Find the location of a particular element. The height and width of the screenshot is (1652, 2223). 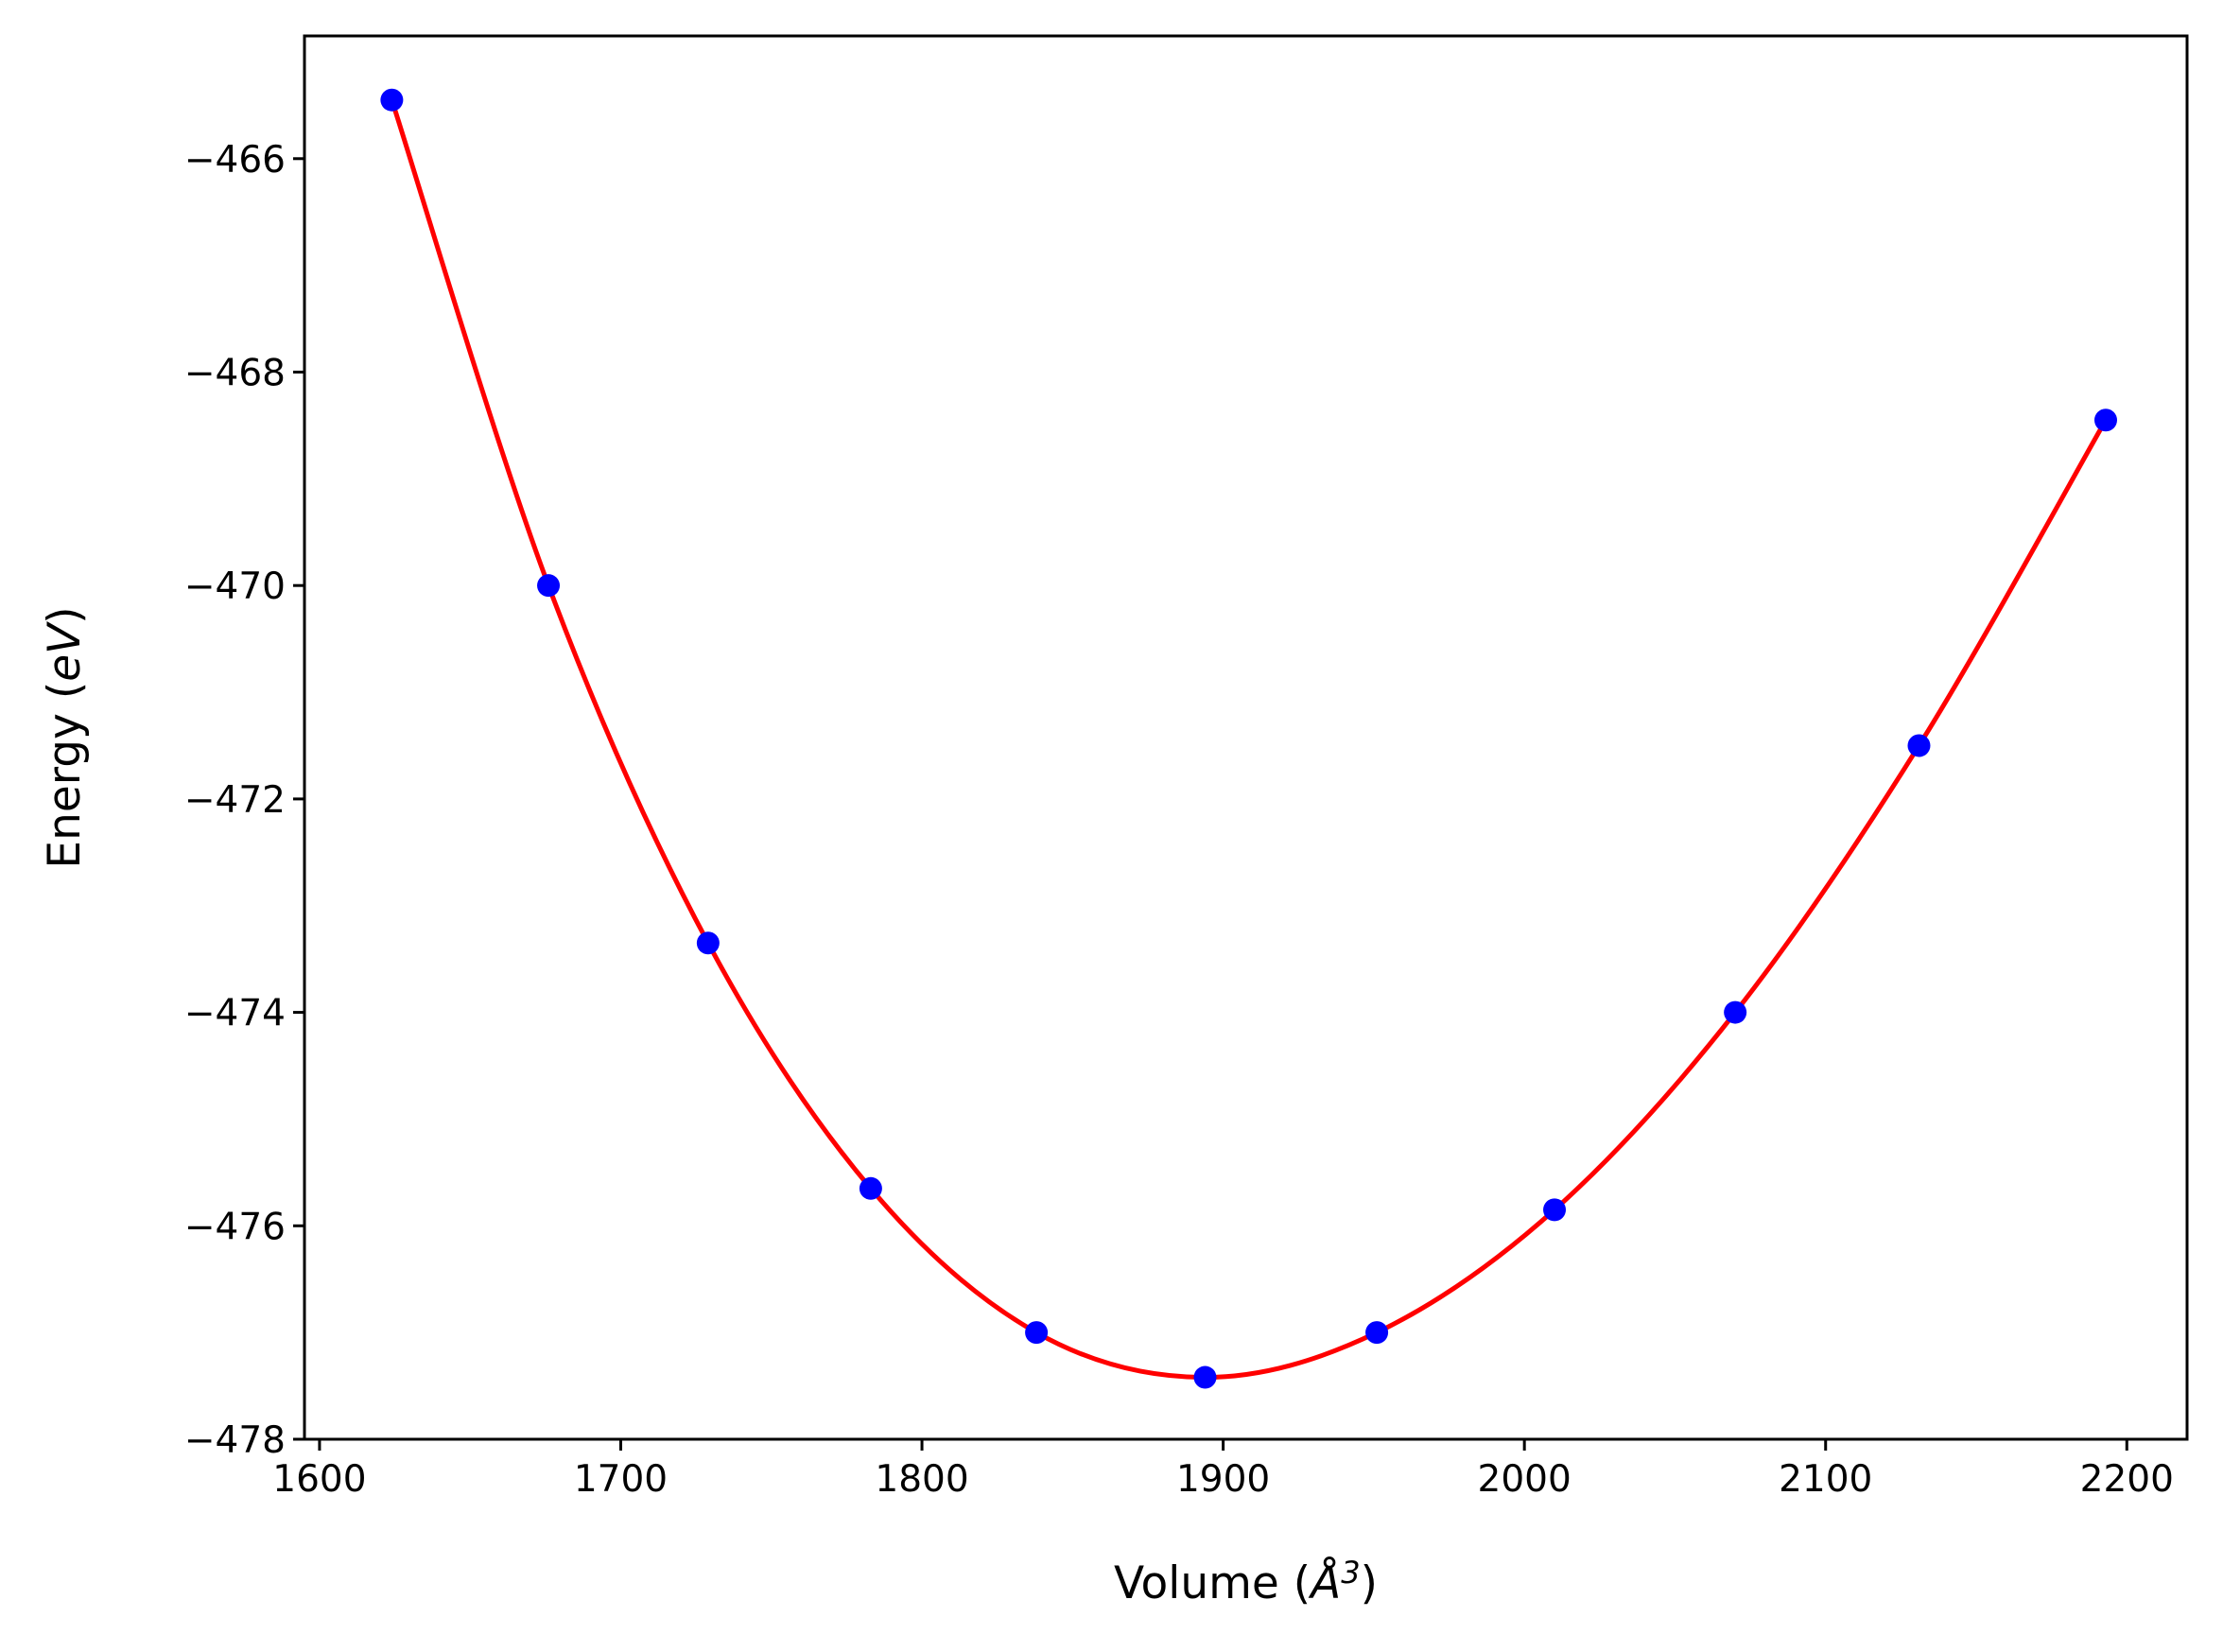

x-tick-label: 1600 is located at coordinates (319, 1479).